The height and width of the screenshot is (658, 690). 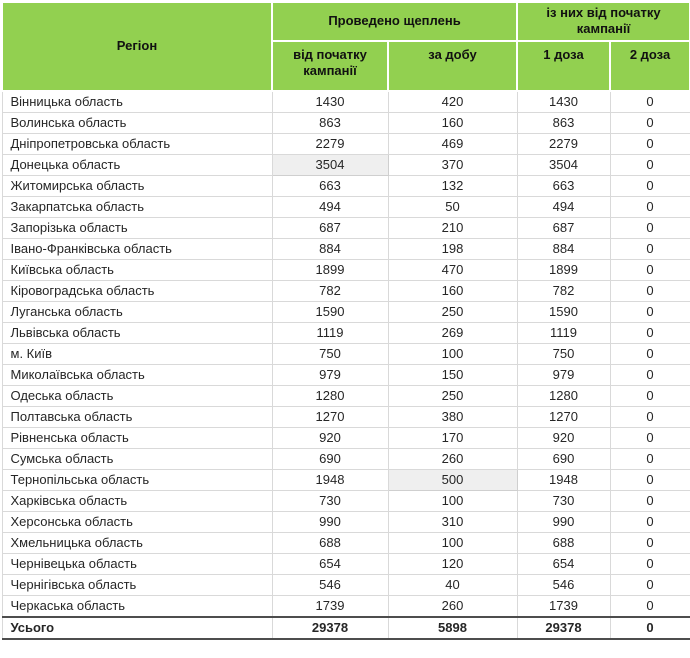 What do you see at coordinates (345, 479) in the screenshot?
I see `table-row: Тернопільська область 1948 500 1948 0` at bounding box center [345, 479].